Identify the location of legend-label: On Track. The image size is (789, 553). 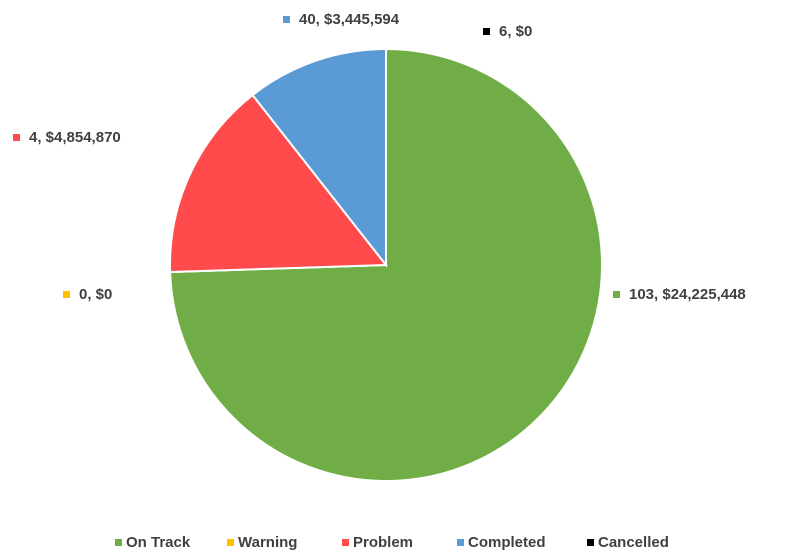
(158, 542).